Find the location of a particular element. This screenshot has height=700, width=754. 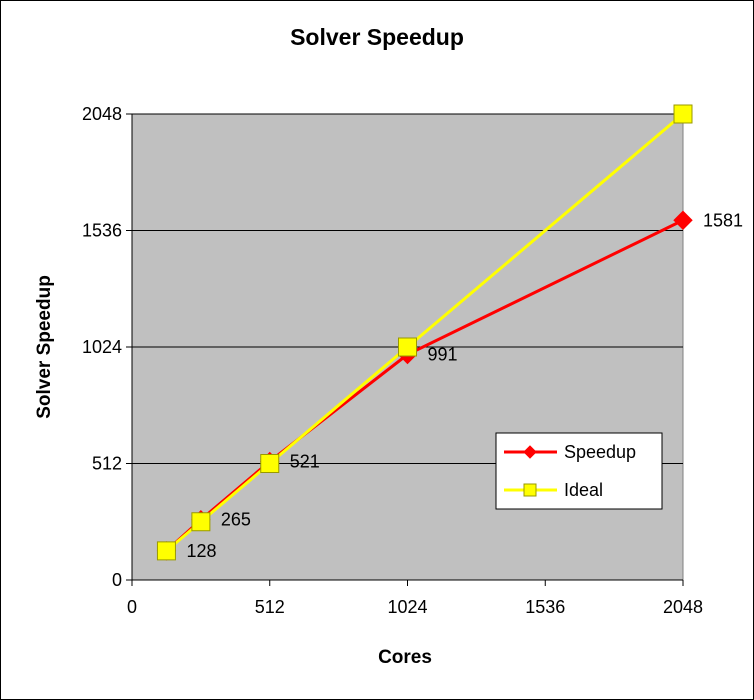

y-tick-label-3: 1536 is located at coordinates (102, 231).